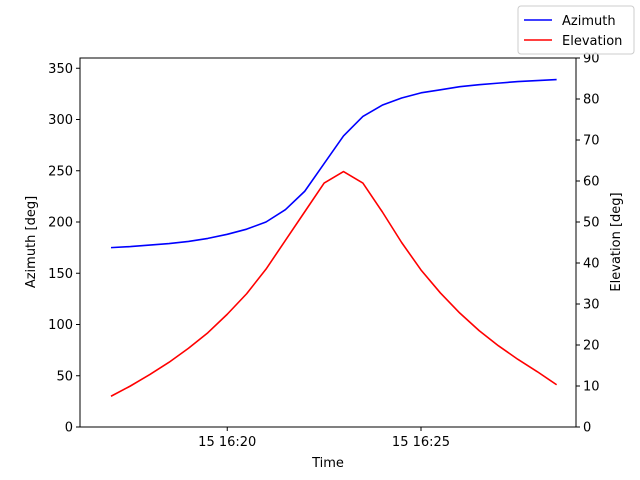 Image resolution: width=640 pixels, height=480 pixels. I want to click on left-y-tick-label: 200, so click(60, 223).